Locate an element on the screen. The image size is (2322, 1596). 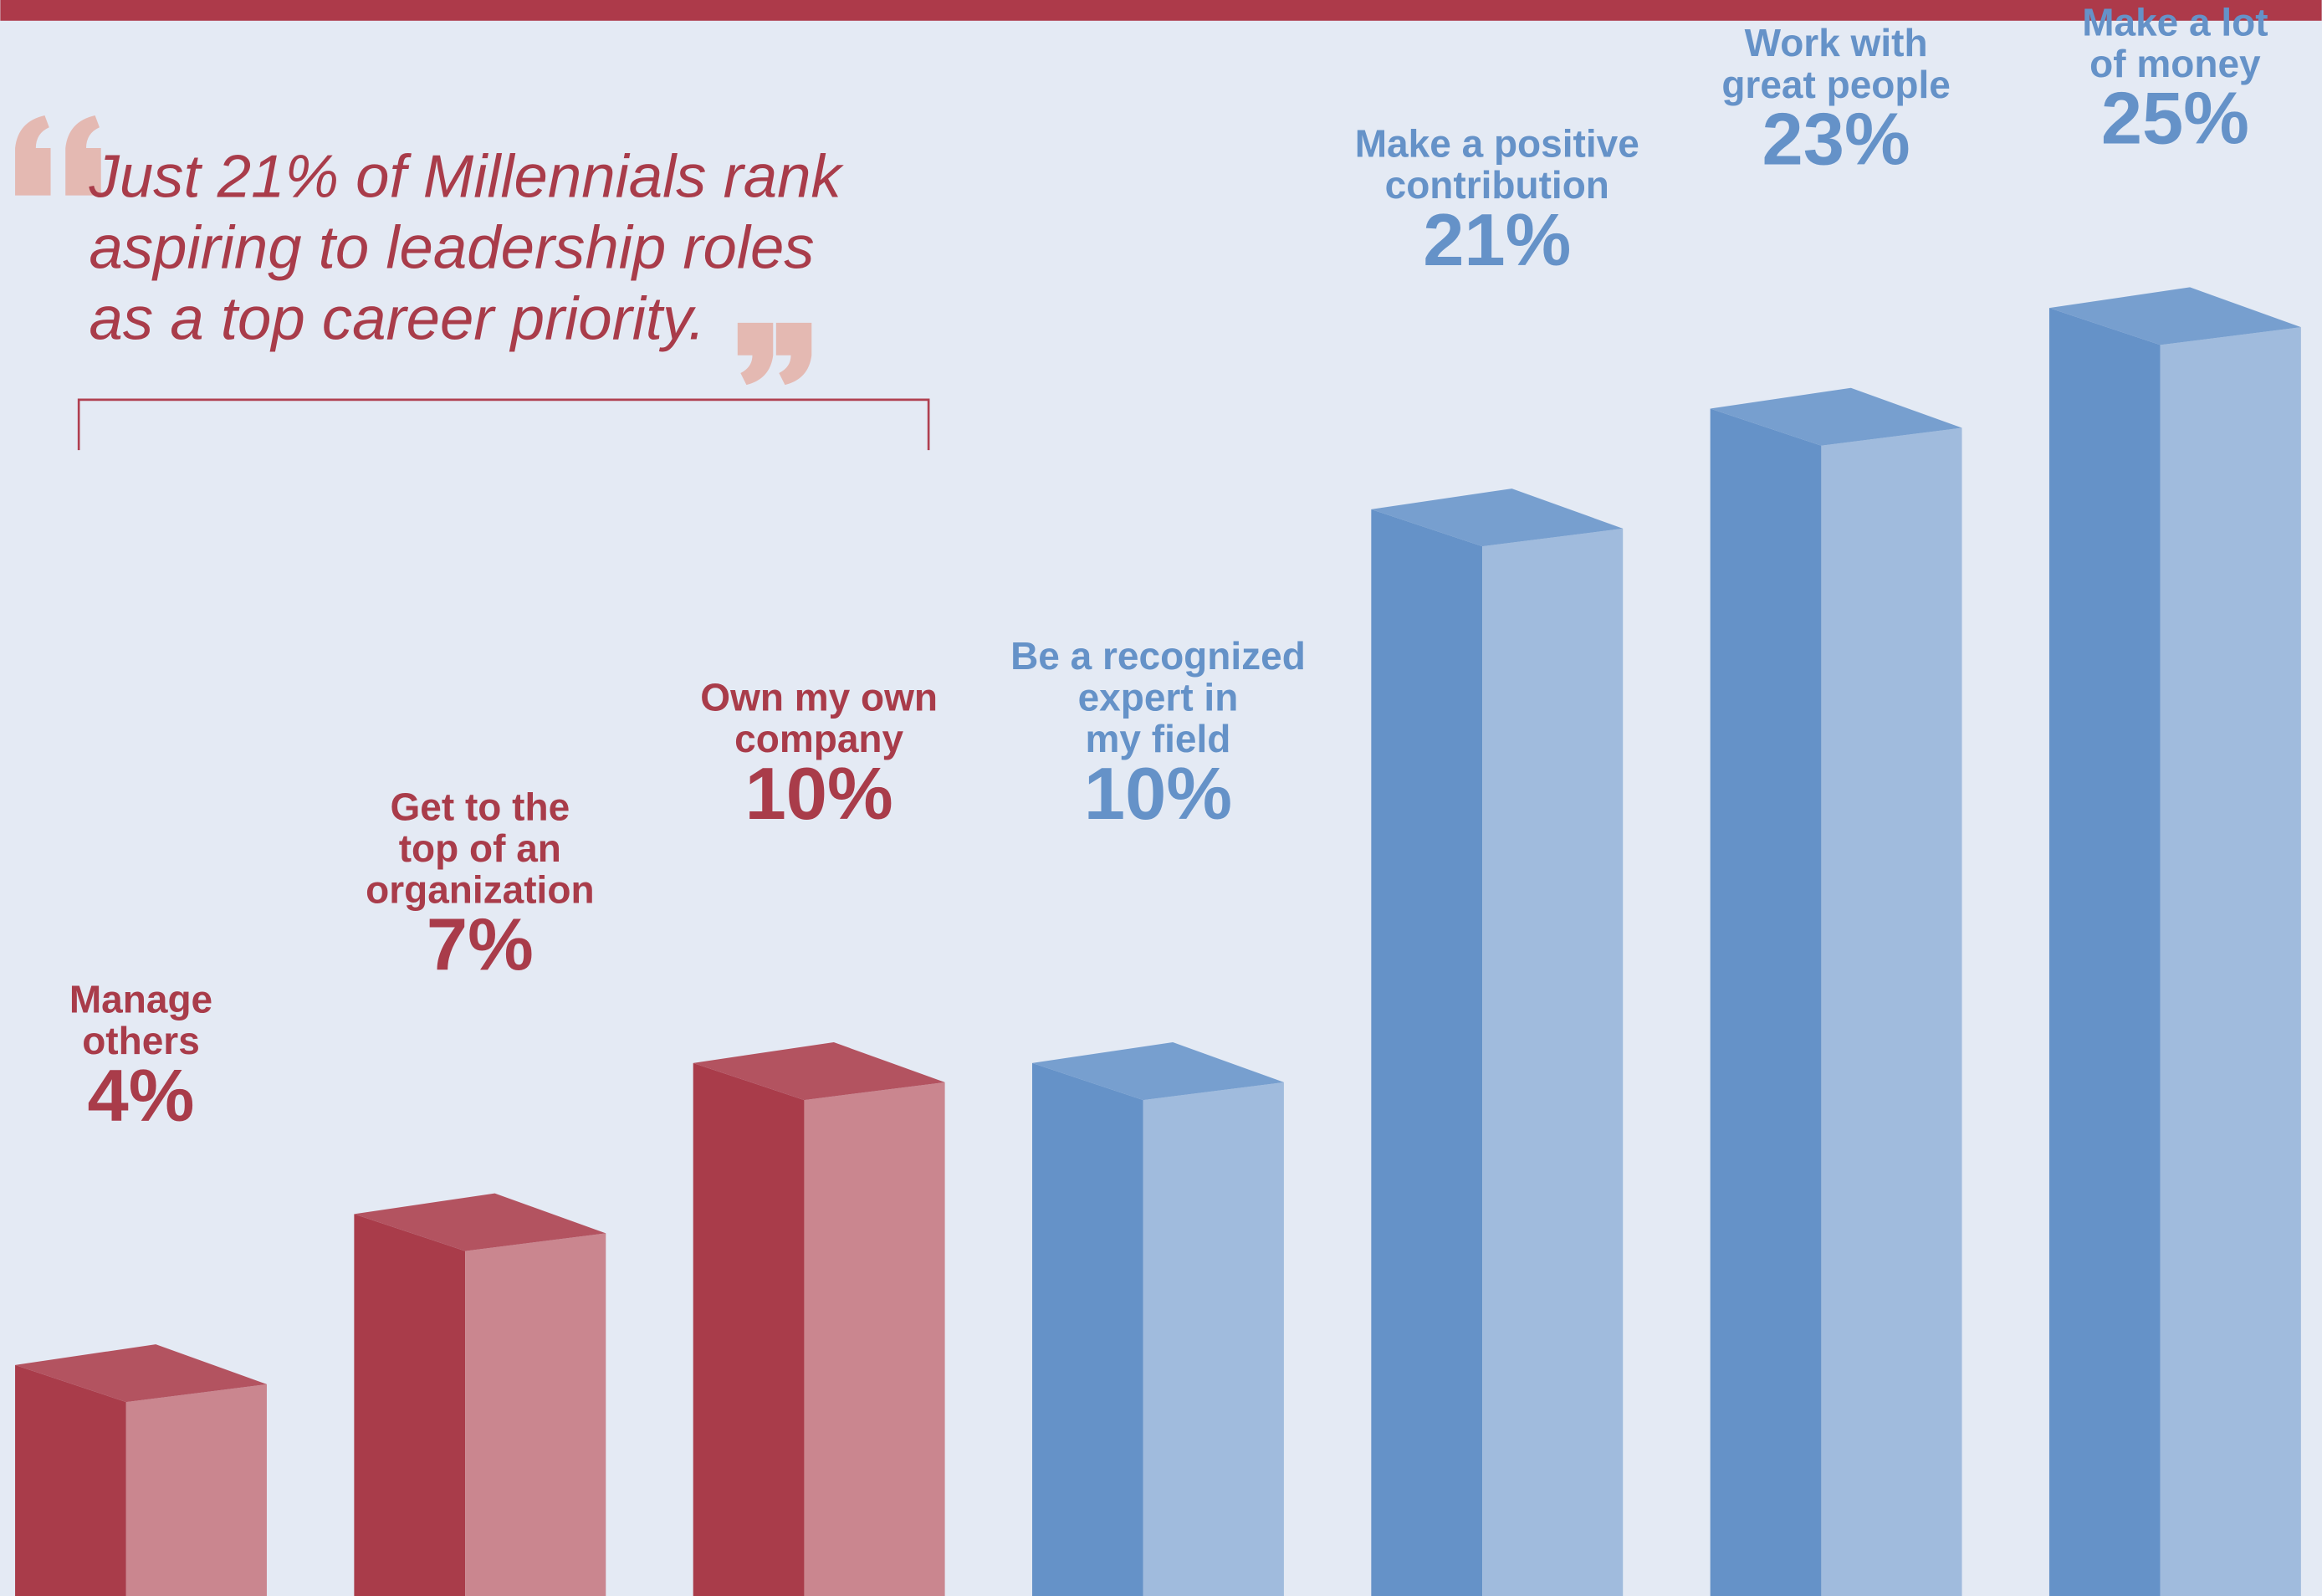
value-label: 21% is located at coordinates (1497, 240).